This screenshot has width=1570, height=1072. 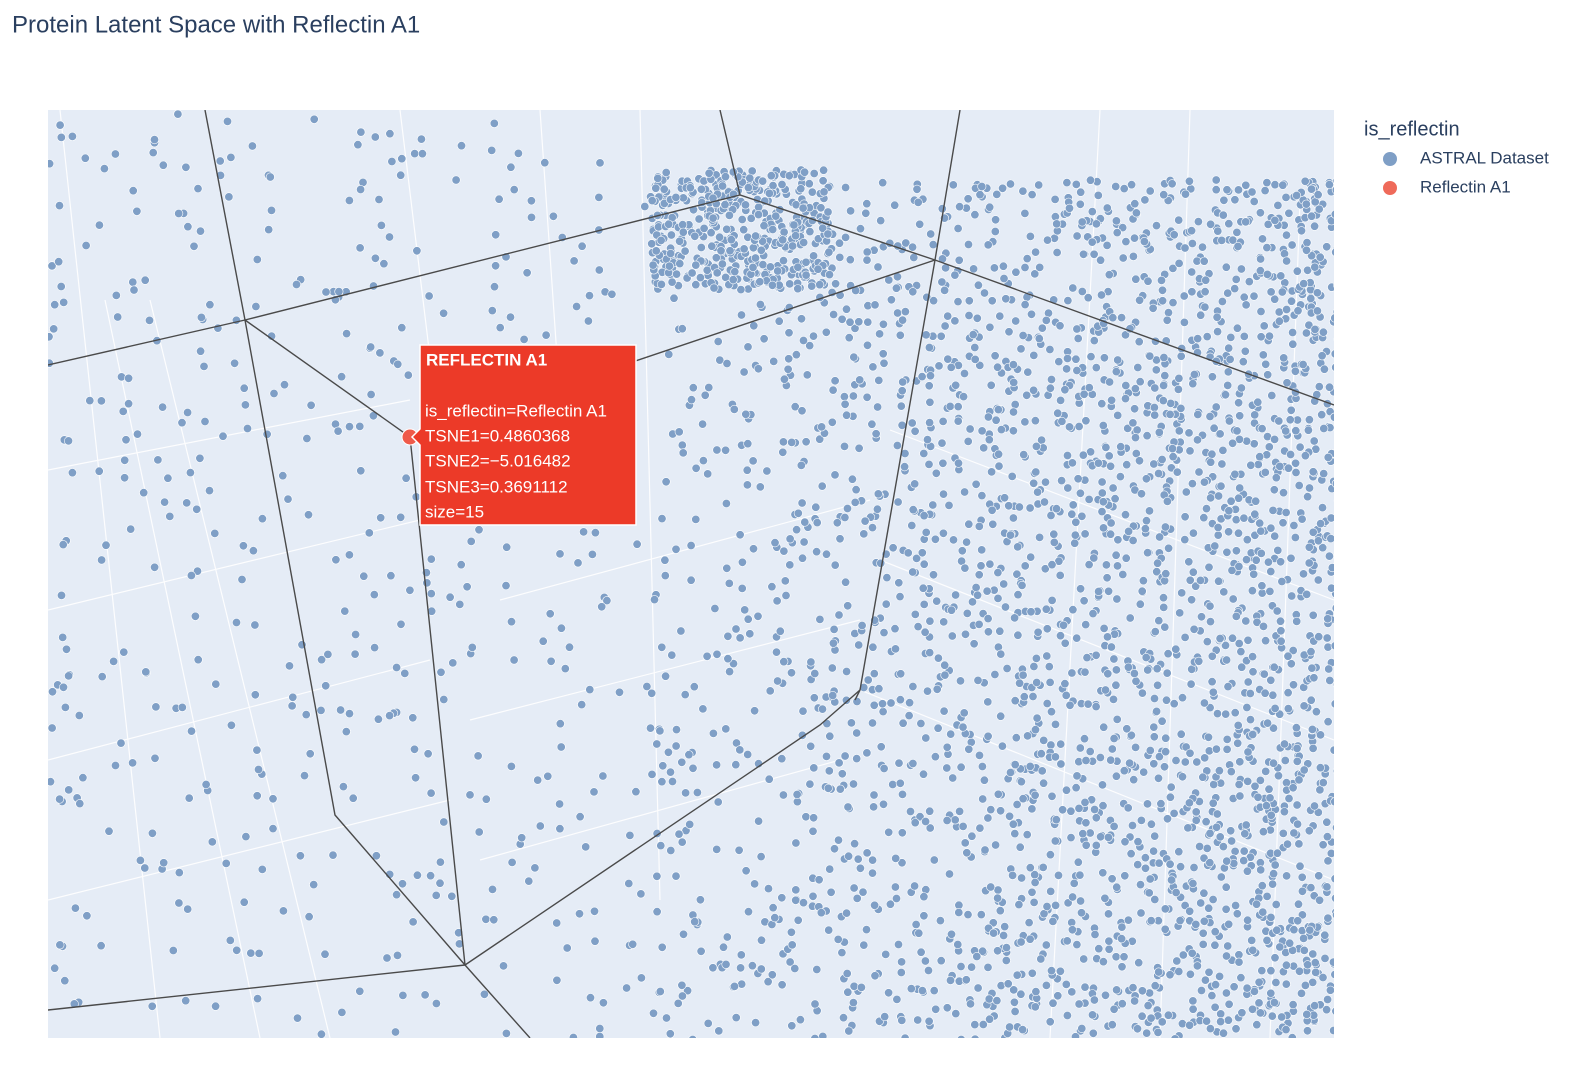 I want to click on legend-label: Reflectin A1, so click(x=1465, y=186).